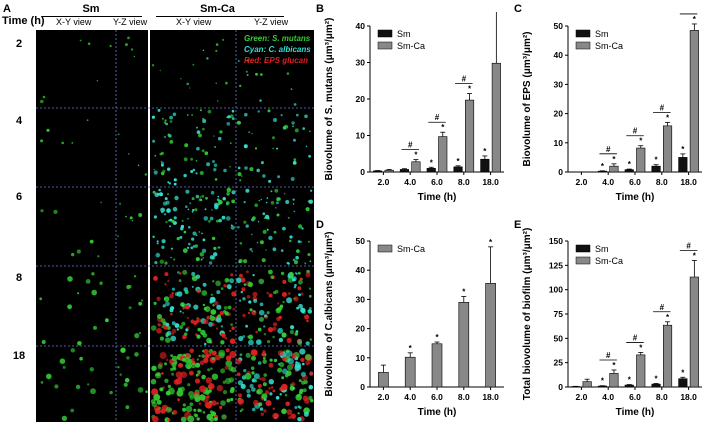 This screenshot has width=709, height=428. What do you see at coordinates (385, 45) in the screenshot?
I see `legend-swatch` at bounding box center [385, 45].